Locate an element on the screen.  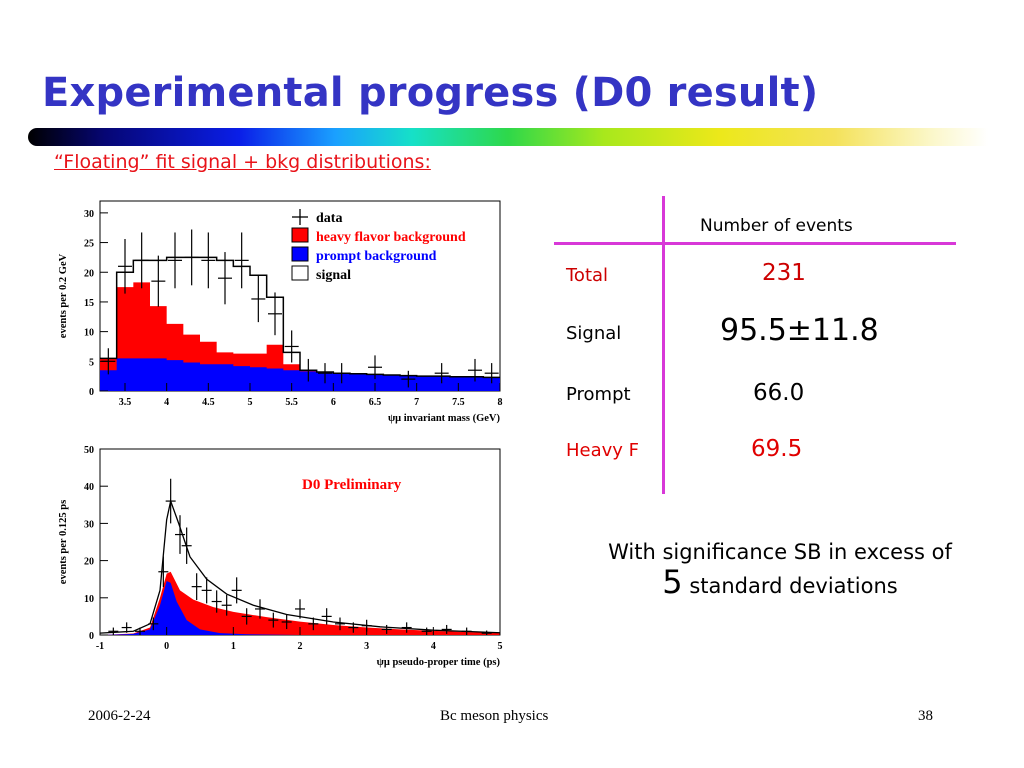
y-tick-label: 5 is located at coordinates (91, 362).